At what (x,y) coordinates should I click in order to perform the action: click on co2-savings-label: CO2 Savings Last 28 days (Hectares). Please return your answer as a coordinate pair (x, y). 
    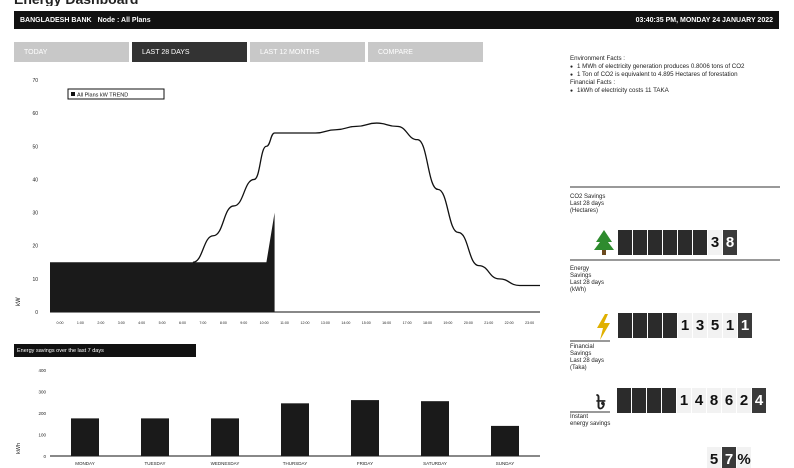
    Looking at the image, I should click on (588, 204).